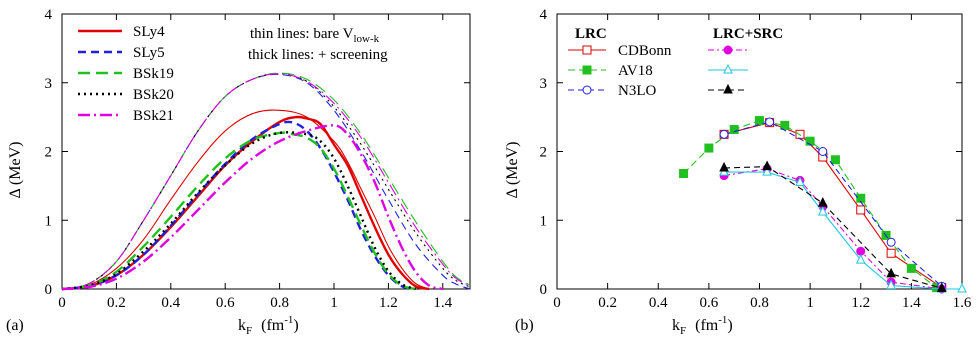 The height and width of the screenshot is (345, 977). What do you see at coordinates (15, 325) in the screenshot?
I see `panel-label-a: (a)` at bounding box center [15, 325].